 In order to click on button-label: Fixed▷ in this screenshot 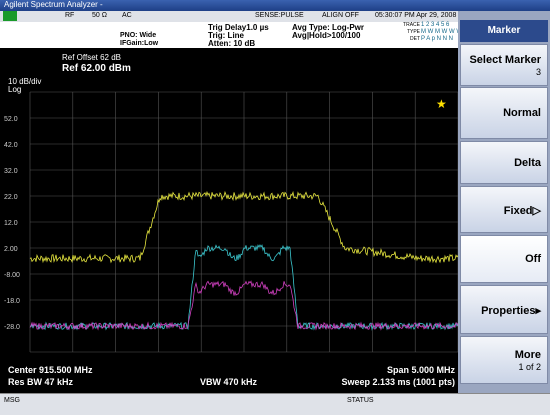, I will do `click(522, 210)`.